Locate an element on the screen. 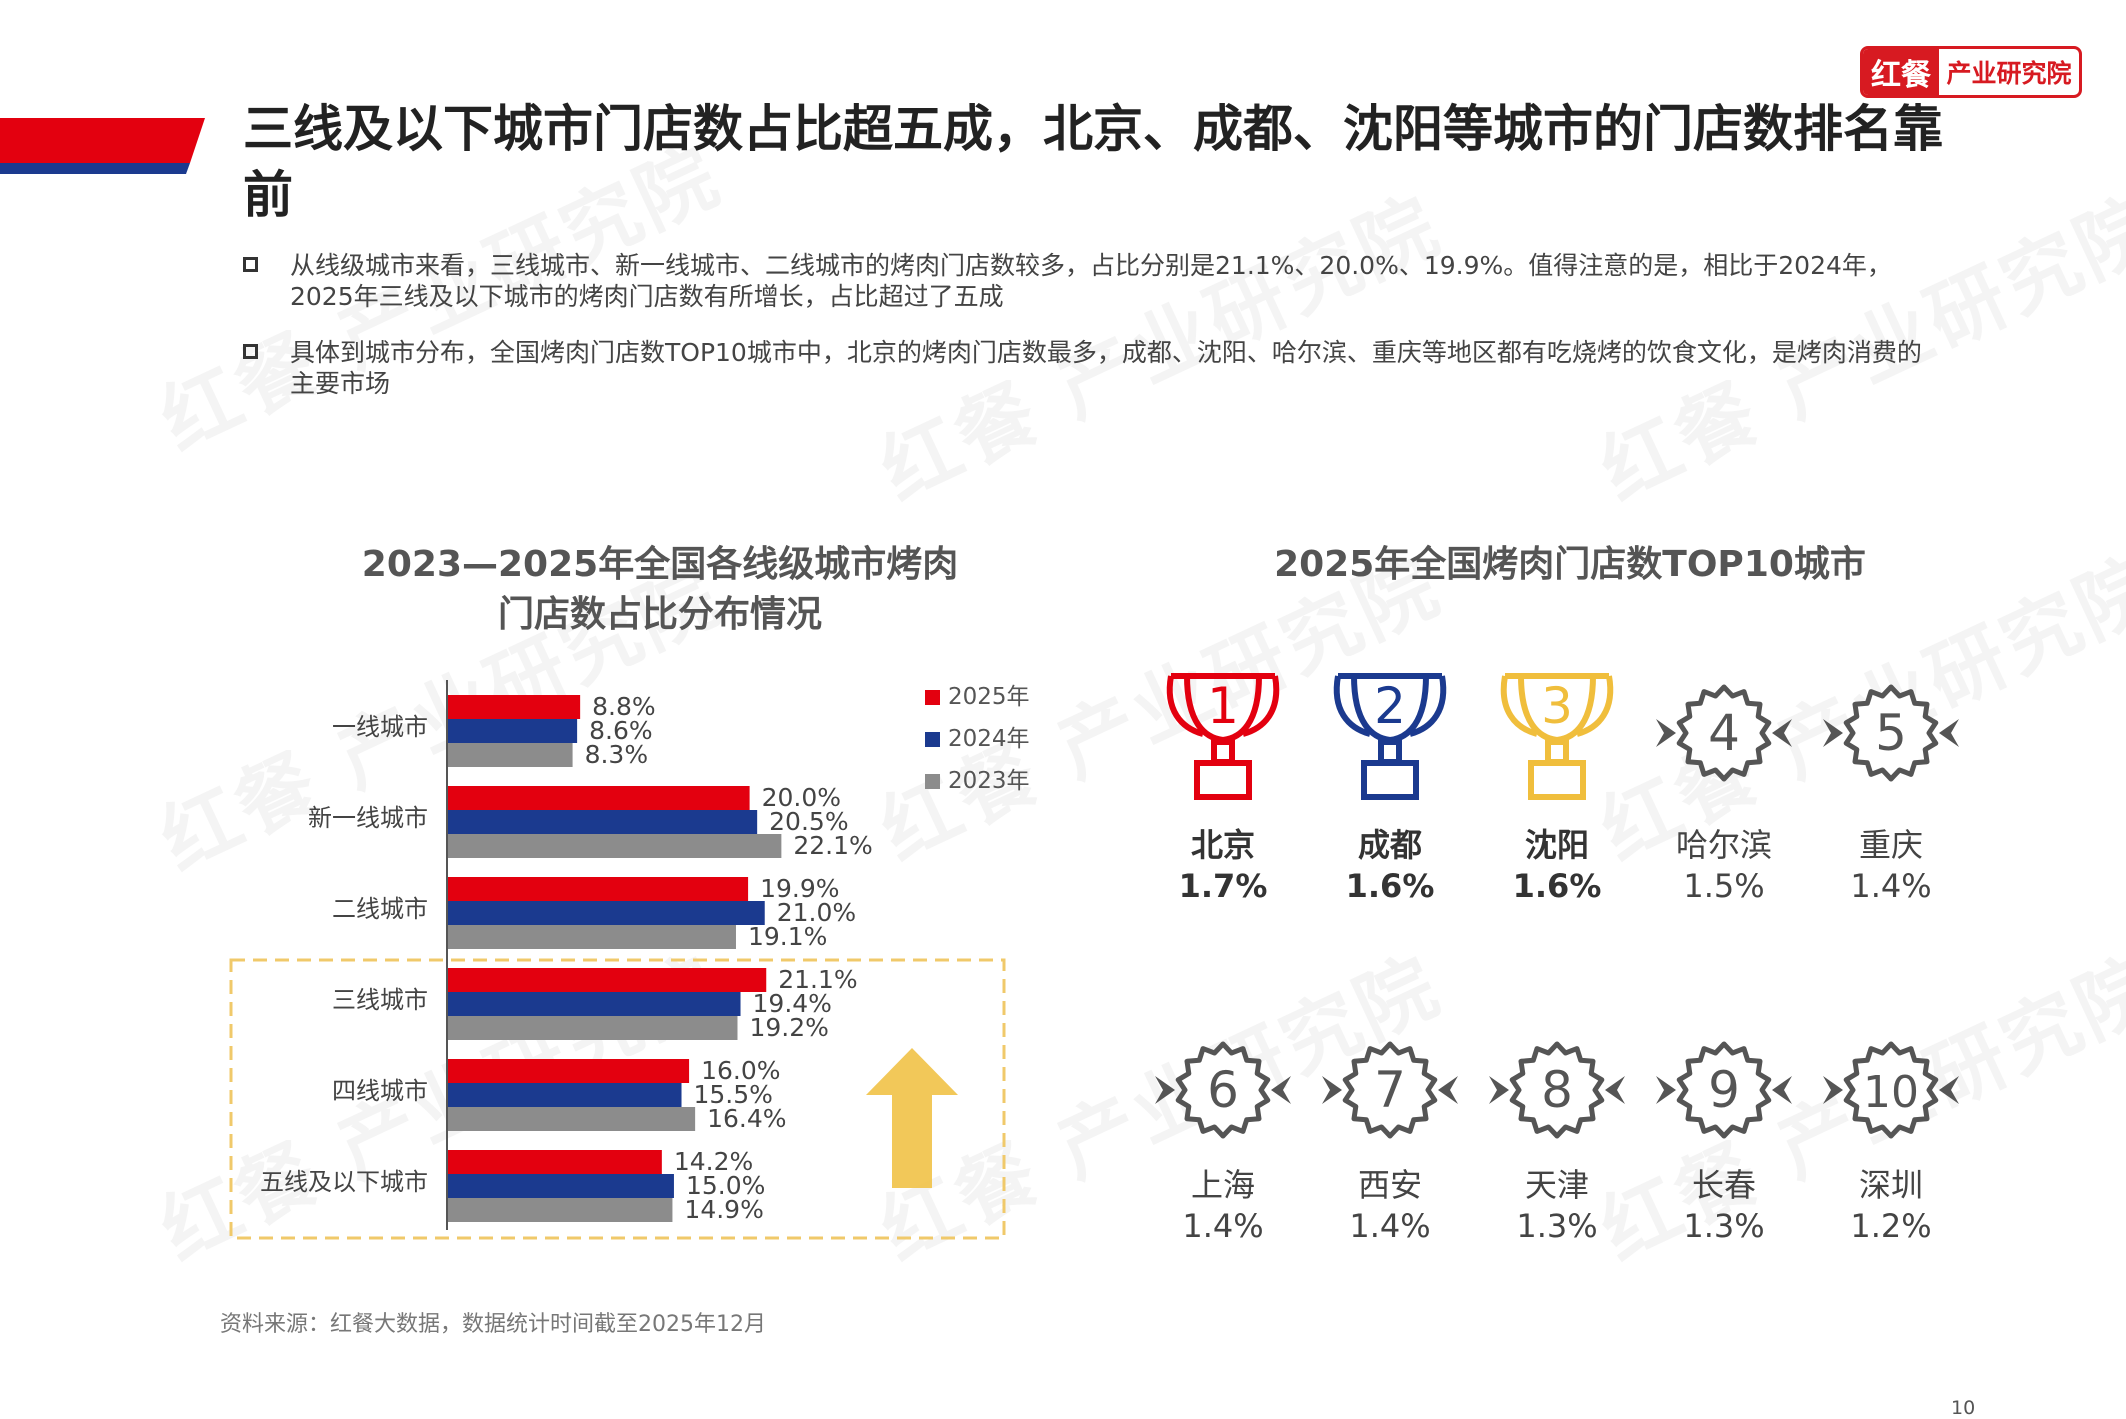 The width and height of the screenshot is (2126, 1419). bar-value-label: 15.5% is located at coordinates (733, 1094).